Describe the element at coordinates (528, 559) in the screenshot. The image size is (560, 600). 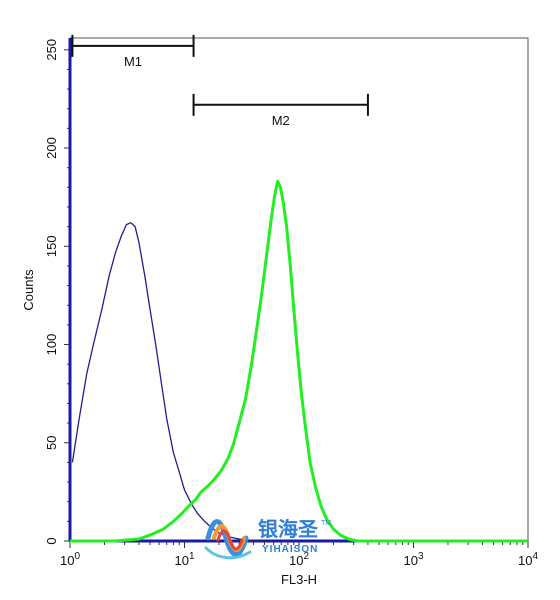
I see `x-tick-label: 10⁴` at that location.